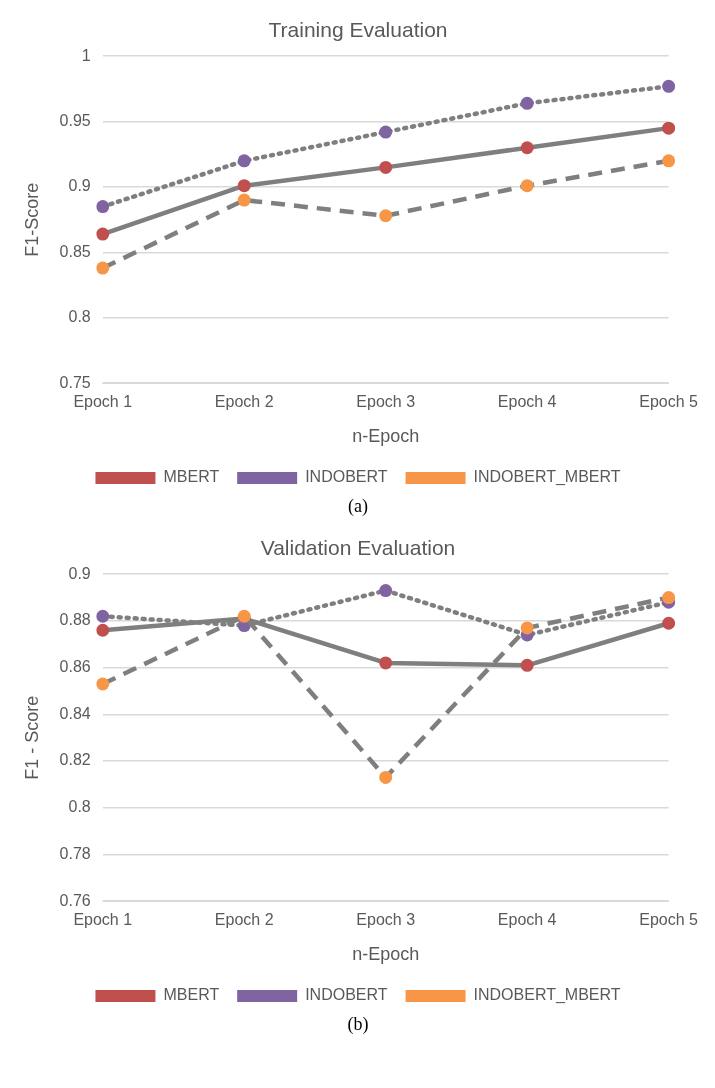  I want to click on y-tick-label: 0.75, so click(75, 382).